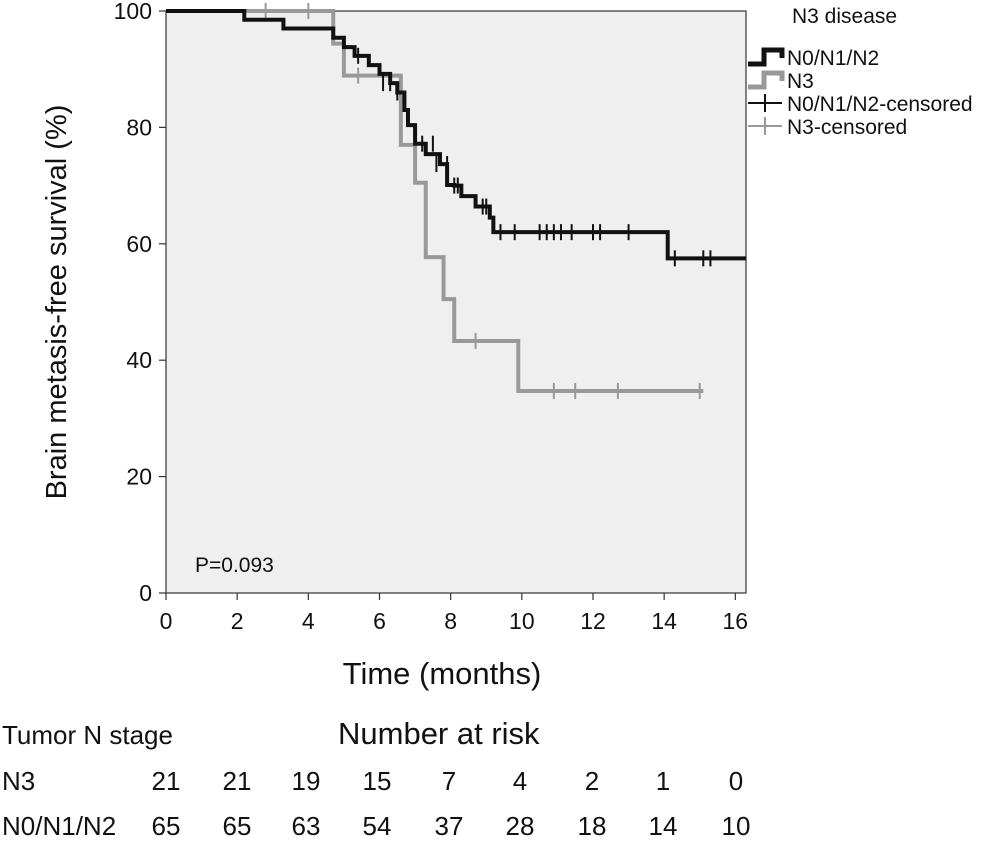  I want to click on legend-item: N3, so click(781, 81).